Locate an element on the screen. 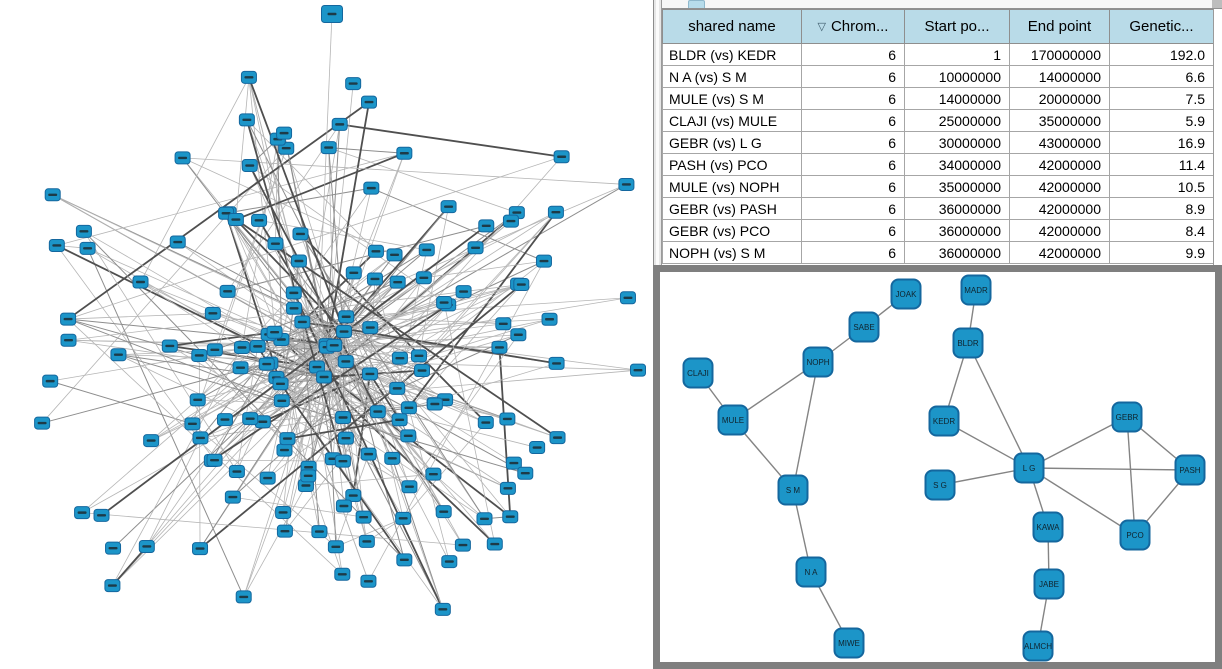  table-cell: 5.9 is located at coordinates (1161, 120).